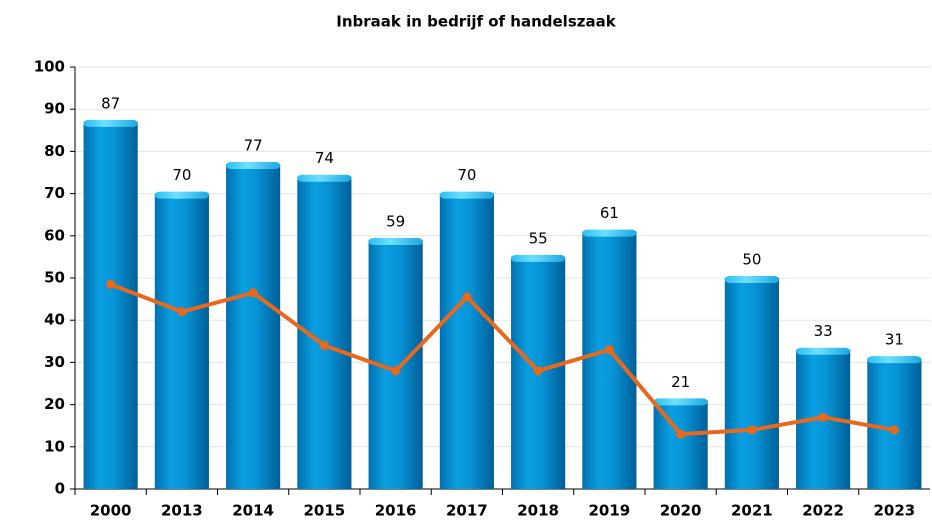 The width and height of the screenshot is (932, 521). I want to click on value-label: 21, so click(680, 382).